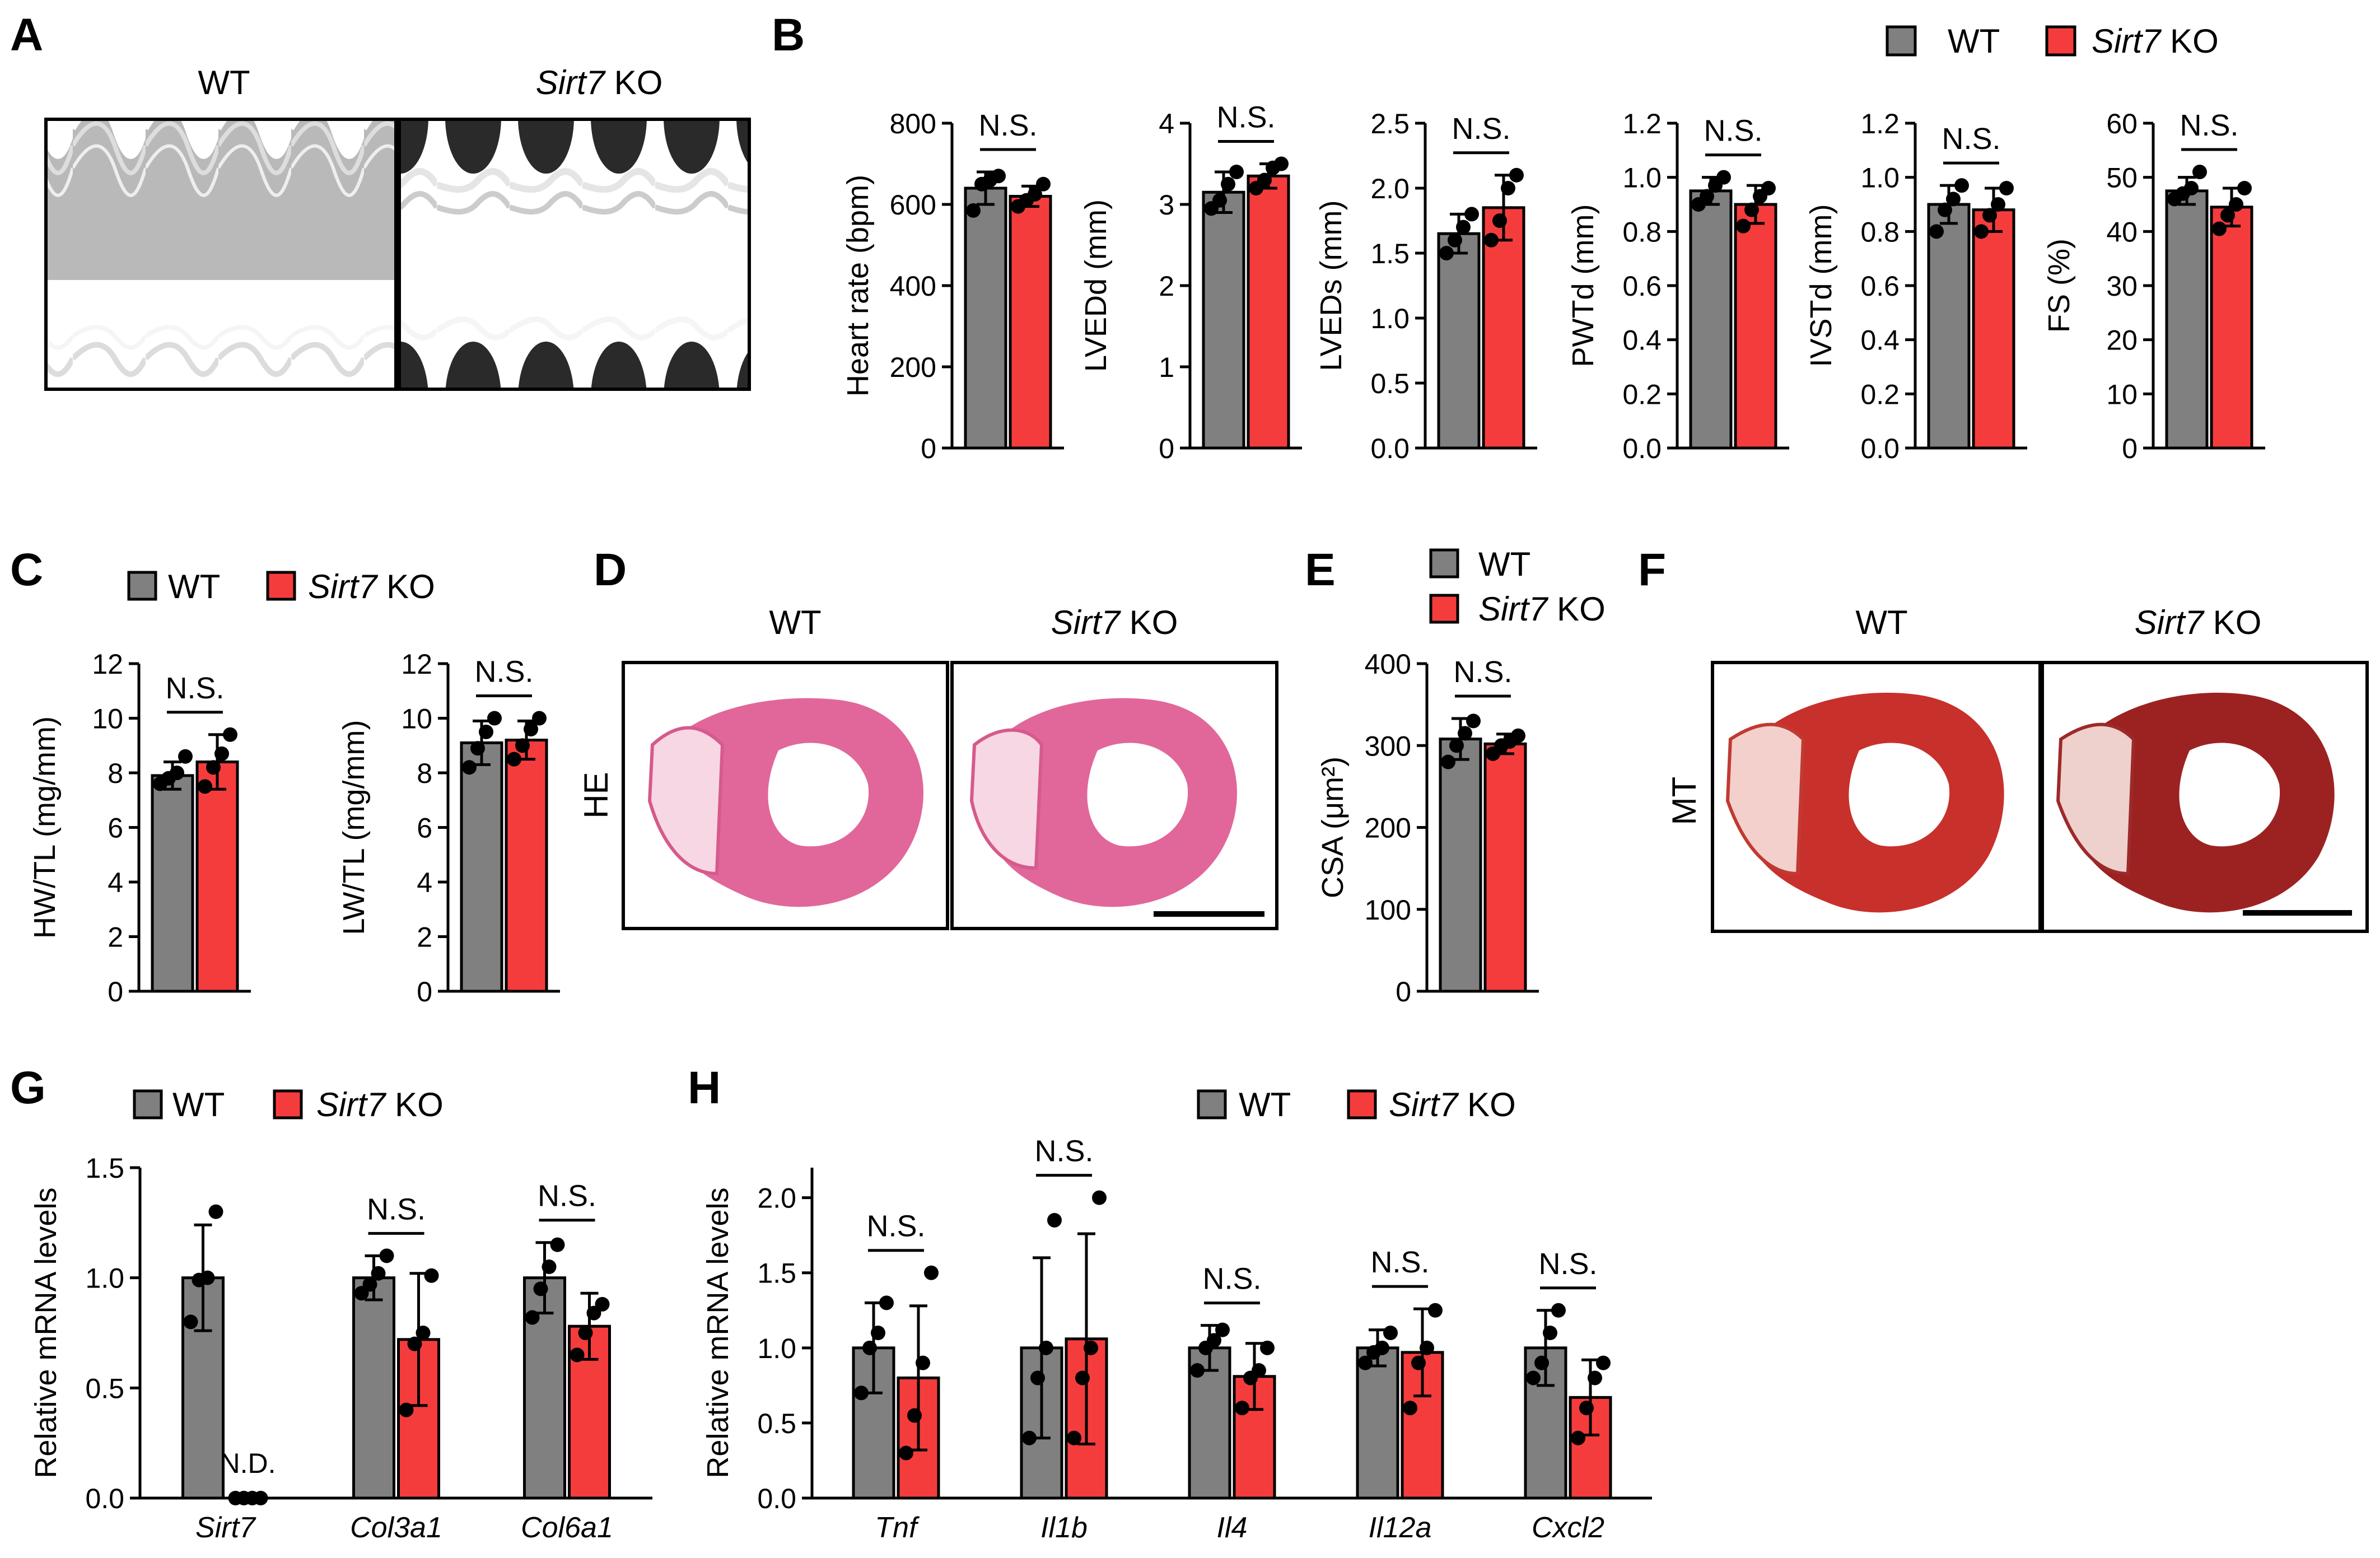 The width and height of the screenshot is (2380, 1558). Describe the element at coordinates (789, 35) in the screenshot. I see `panel-label-b: B` at that location.